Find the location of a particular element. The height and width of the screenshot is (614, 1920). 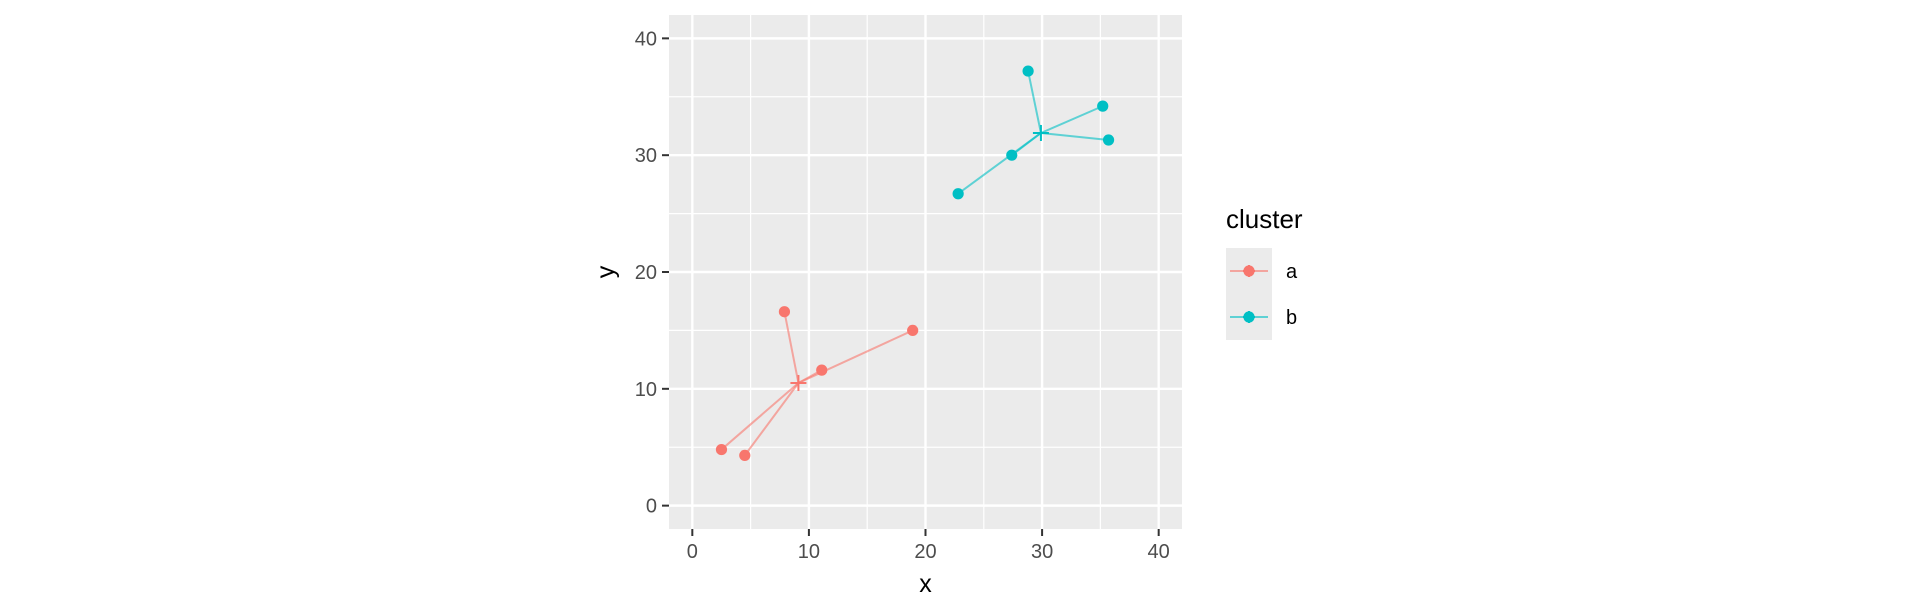

legend-item-b: b is located at coordinates (1261, 317).